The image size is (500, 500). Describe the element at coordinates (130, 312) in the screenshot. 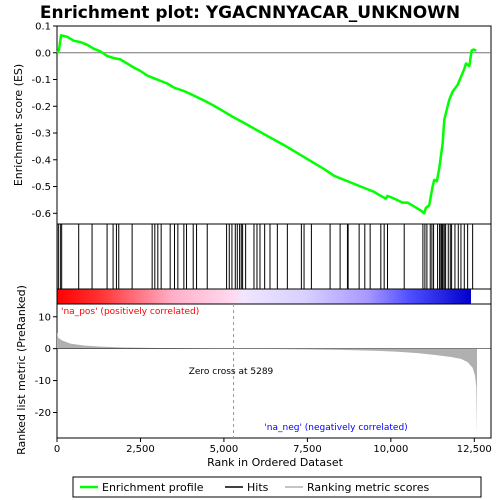

I see `pos-label: 'na_pos' (positively correlated)` at that location.